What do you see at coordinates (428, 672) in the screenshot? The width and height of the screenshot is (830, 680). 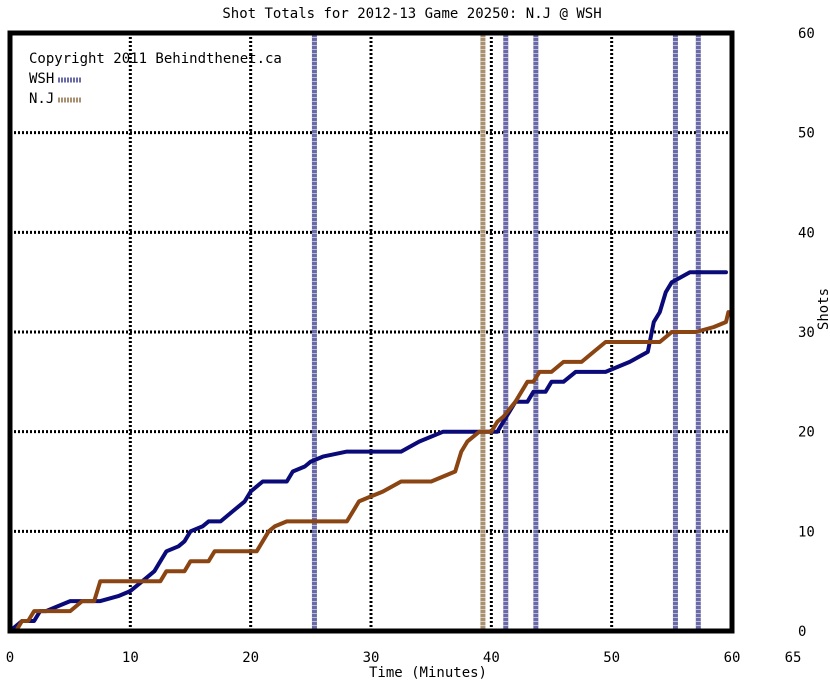 I see `x-axis-label: Time (Minutes)` at bounding box center [428, 672].